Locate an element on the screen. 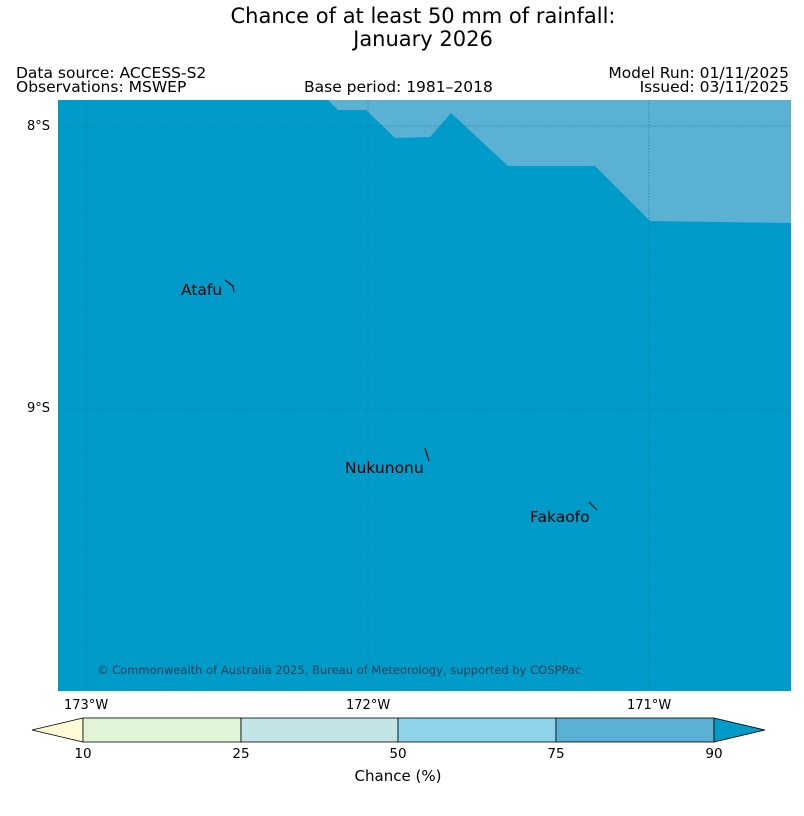 The image size is (804, 816). lat-label-9s: 9°S is located at coordinates (39, 408).